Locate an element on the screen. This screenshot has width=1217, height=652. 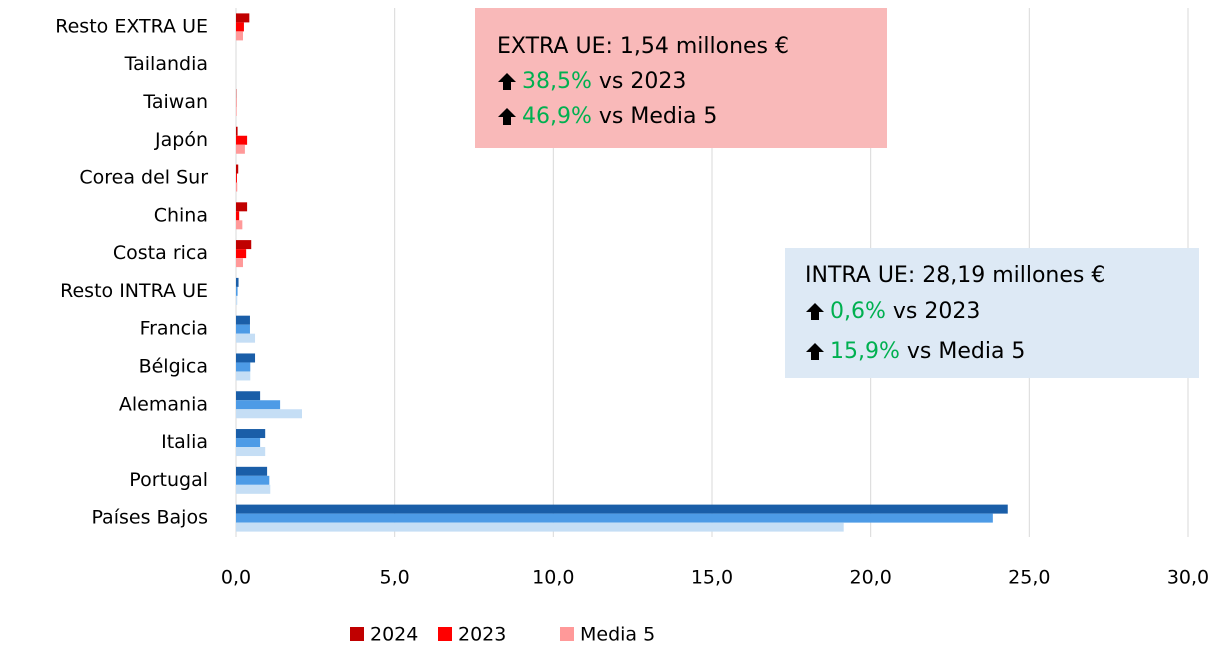
y-tick-label: Alemania is located at coordinates (163, 404).